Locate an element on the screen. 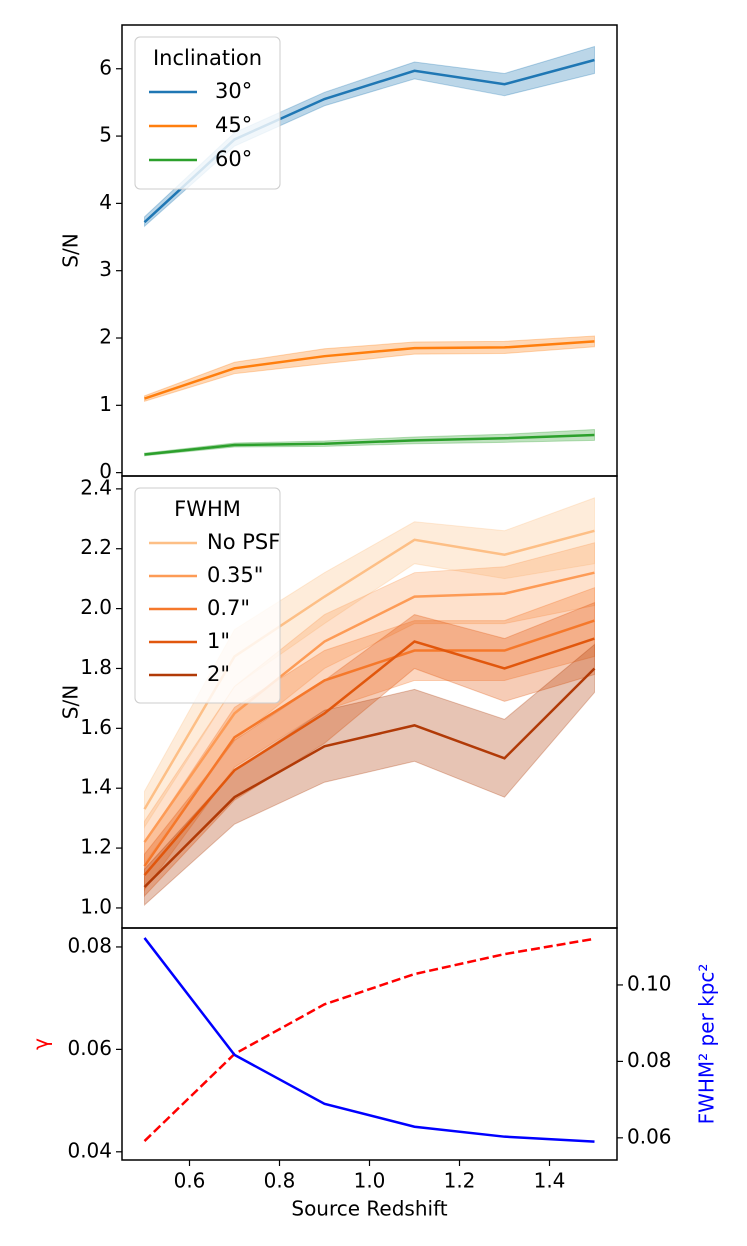 The width and height of the screenshot is (747, 1246). y2-tick-label: 0.10 is located at coordinates (649, 983).